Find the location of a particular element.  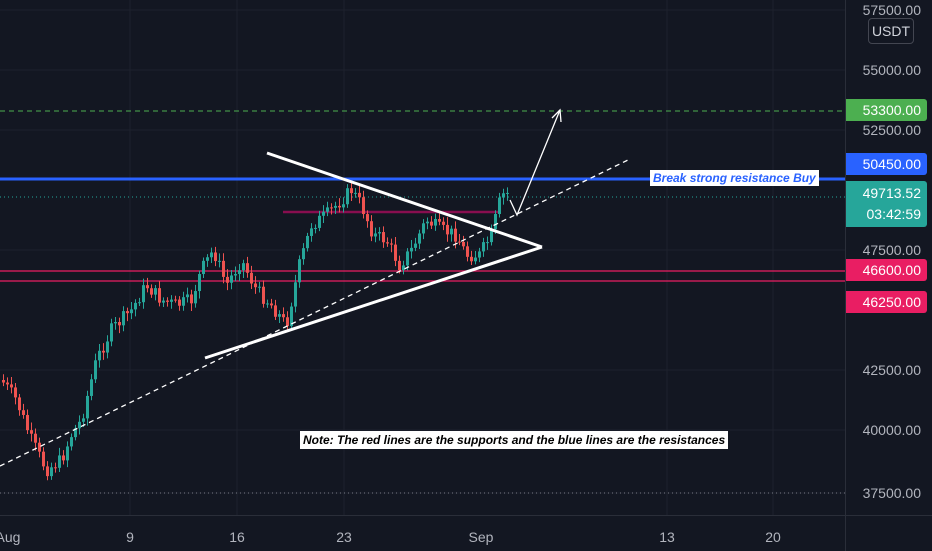

price-tick: 42500.00 is located at coordinates (891, 370).